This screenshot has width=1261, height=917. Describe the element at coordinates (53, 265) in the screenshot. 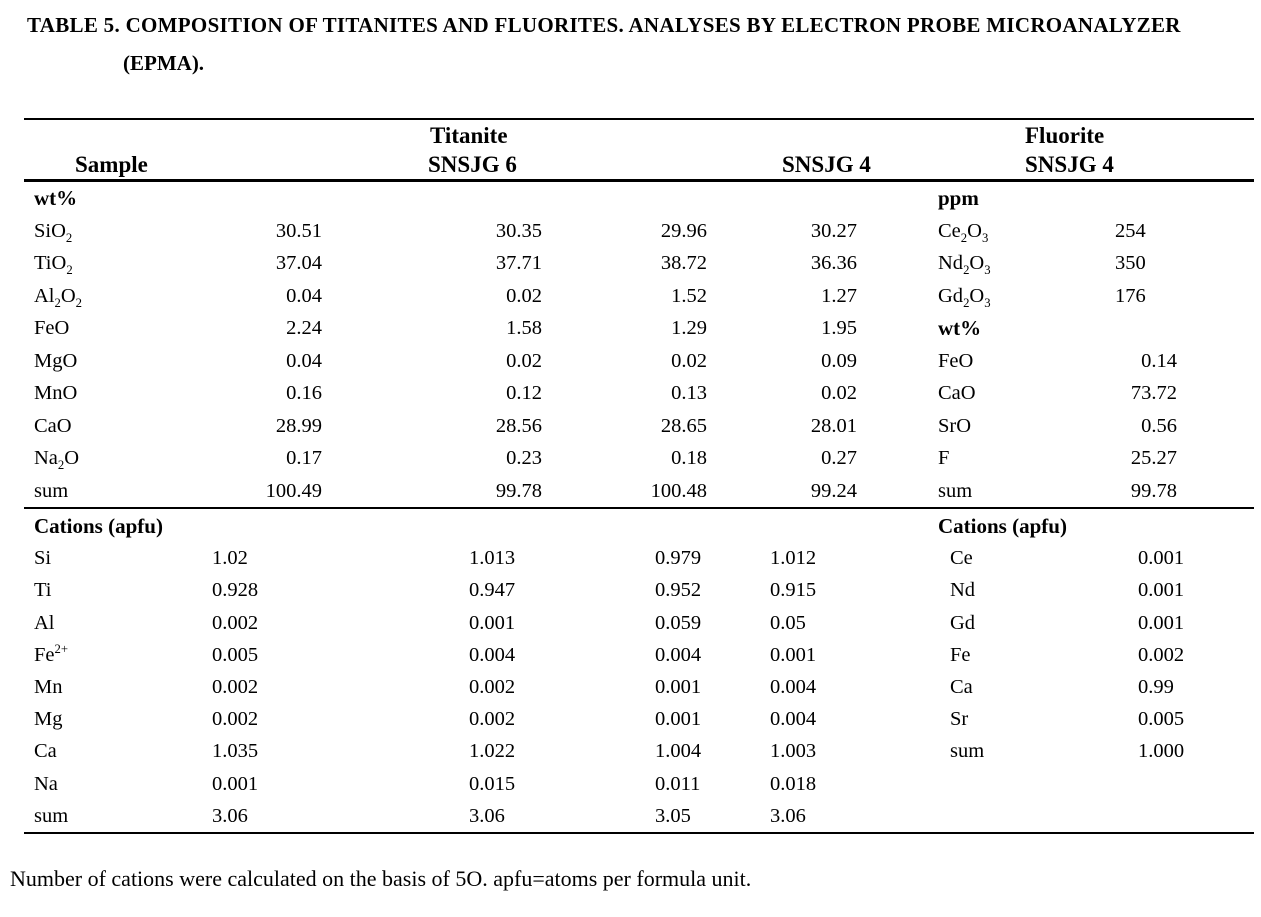

I see `row-label: TiO2` at that location.